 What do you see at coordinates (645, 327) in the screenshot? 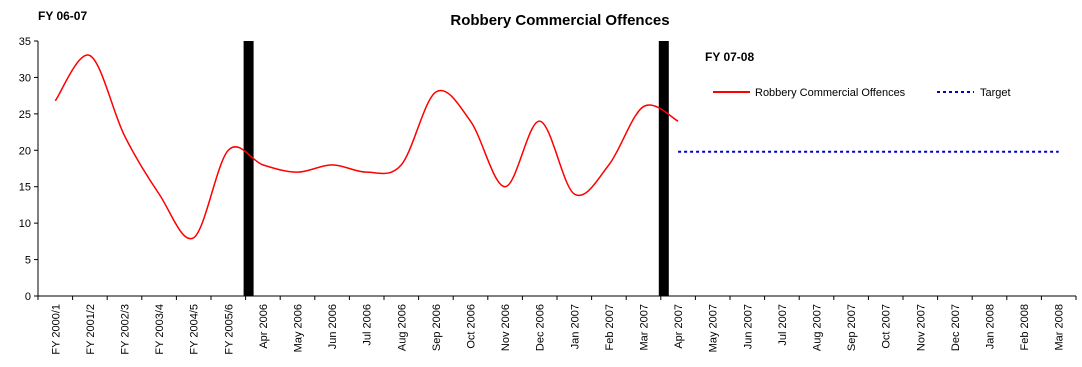
I see `x-tick-label: Mar 2007` at bounding box center [645, 327].